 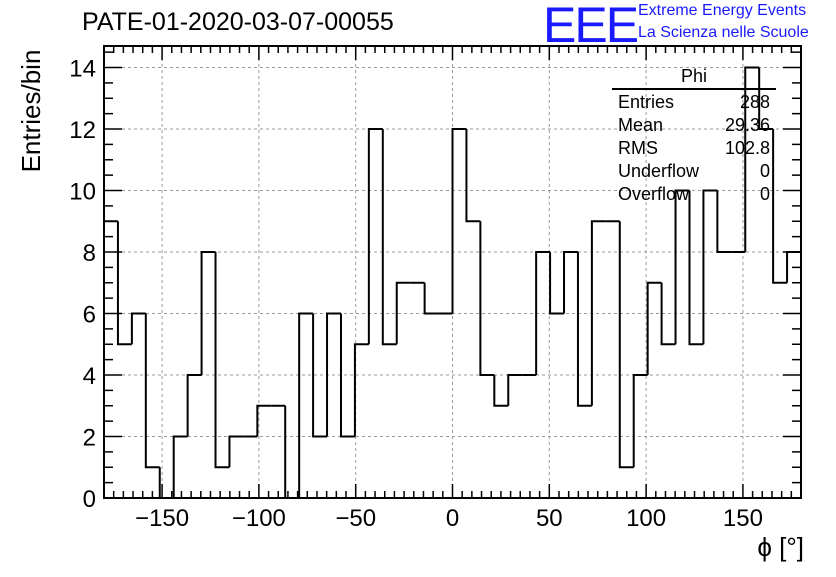 I want to click on stats-title: Phi, so click(x=693, y=76).